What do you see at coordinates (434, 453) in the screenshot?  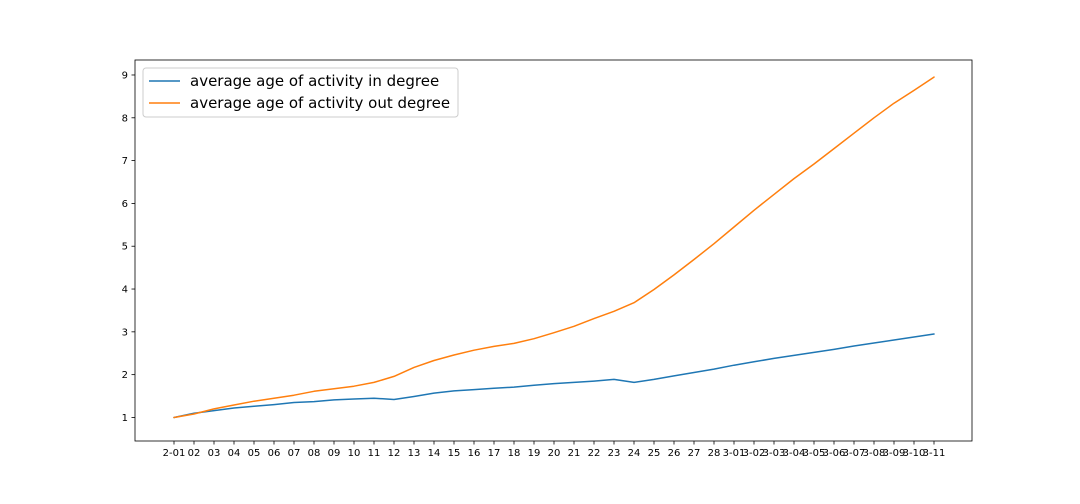 I see `x-tick-label: 14` at bounding box center [434, 453].